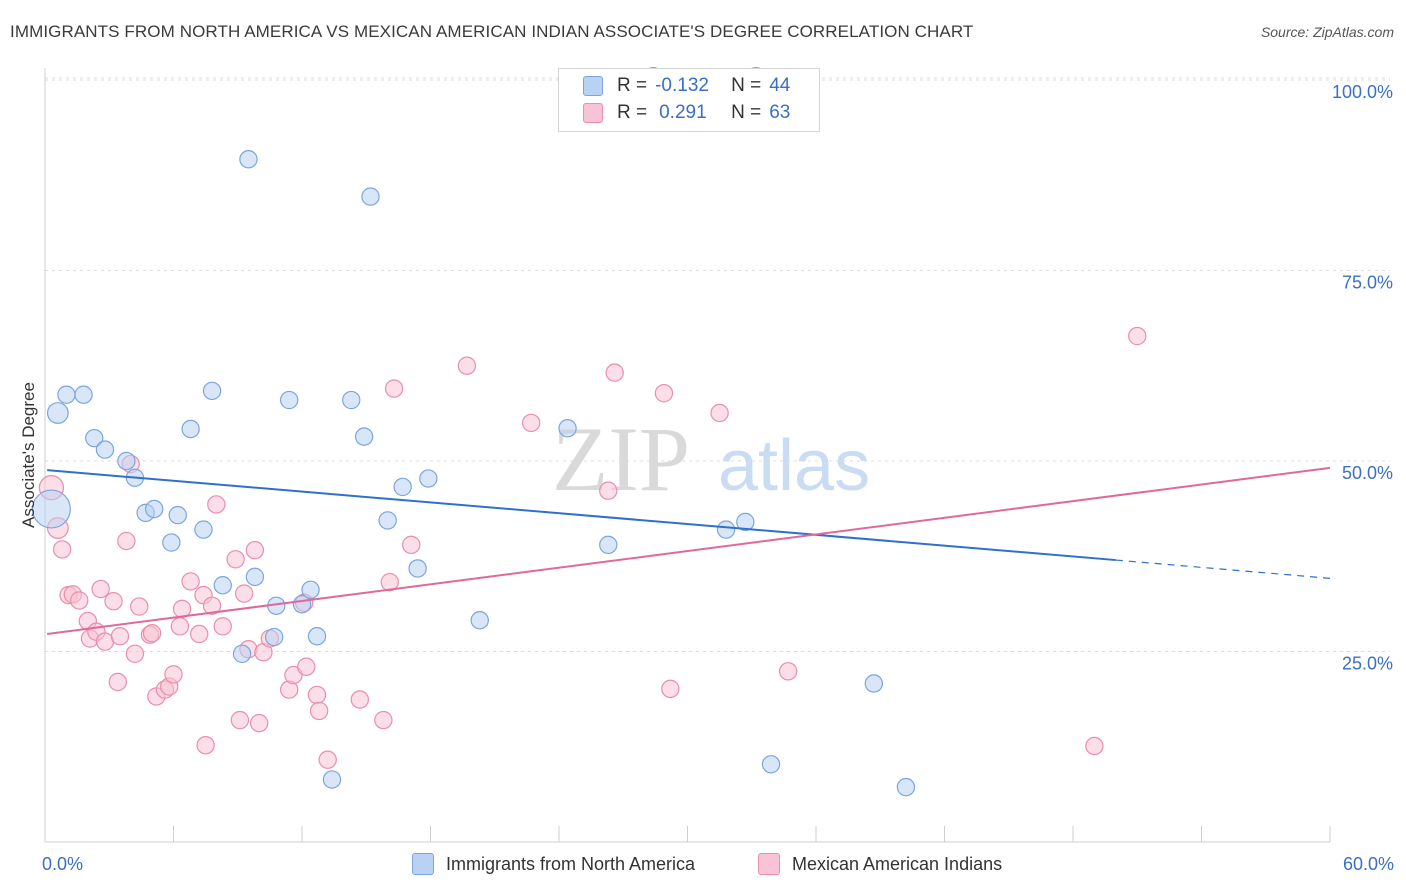 This screenshot has width=1406, height=892. I want to click on legend-row-pink: R = 0.291 N = 63, so click(686, 113).